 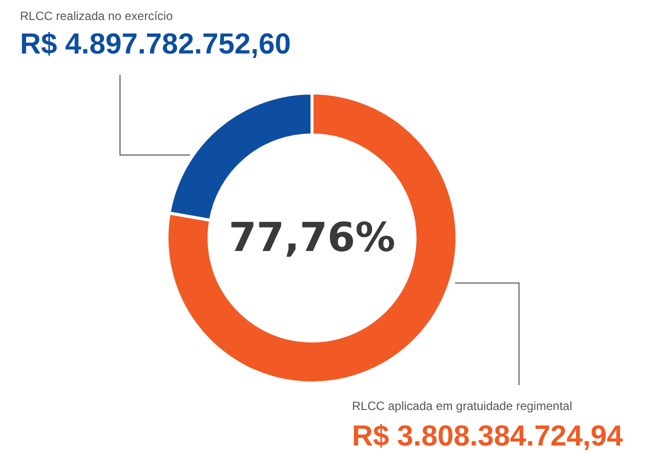 What do you see at coordinates (97, 16) in the screenshot?
I see `slice-label: RLCC realizada no exercício` at bounding box center [97, 16].